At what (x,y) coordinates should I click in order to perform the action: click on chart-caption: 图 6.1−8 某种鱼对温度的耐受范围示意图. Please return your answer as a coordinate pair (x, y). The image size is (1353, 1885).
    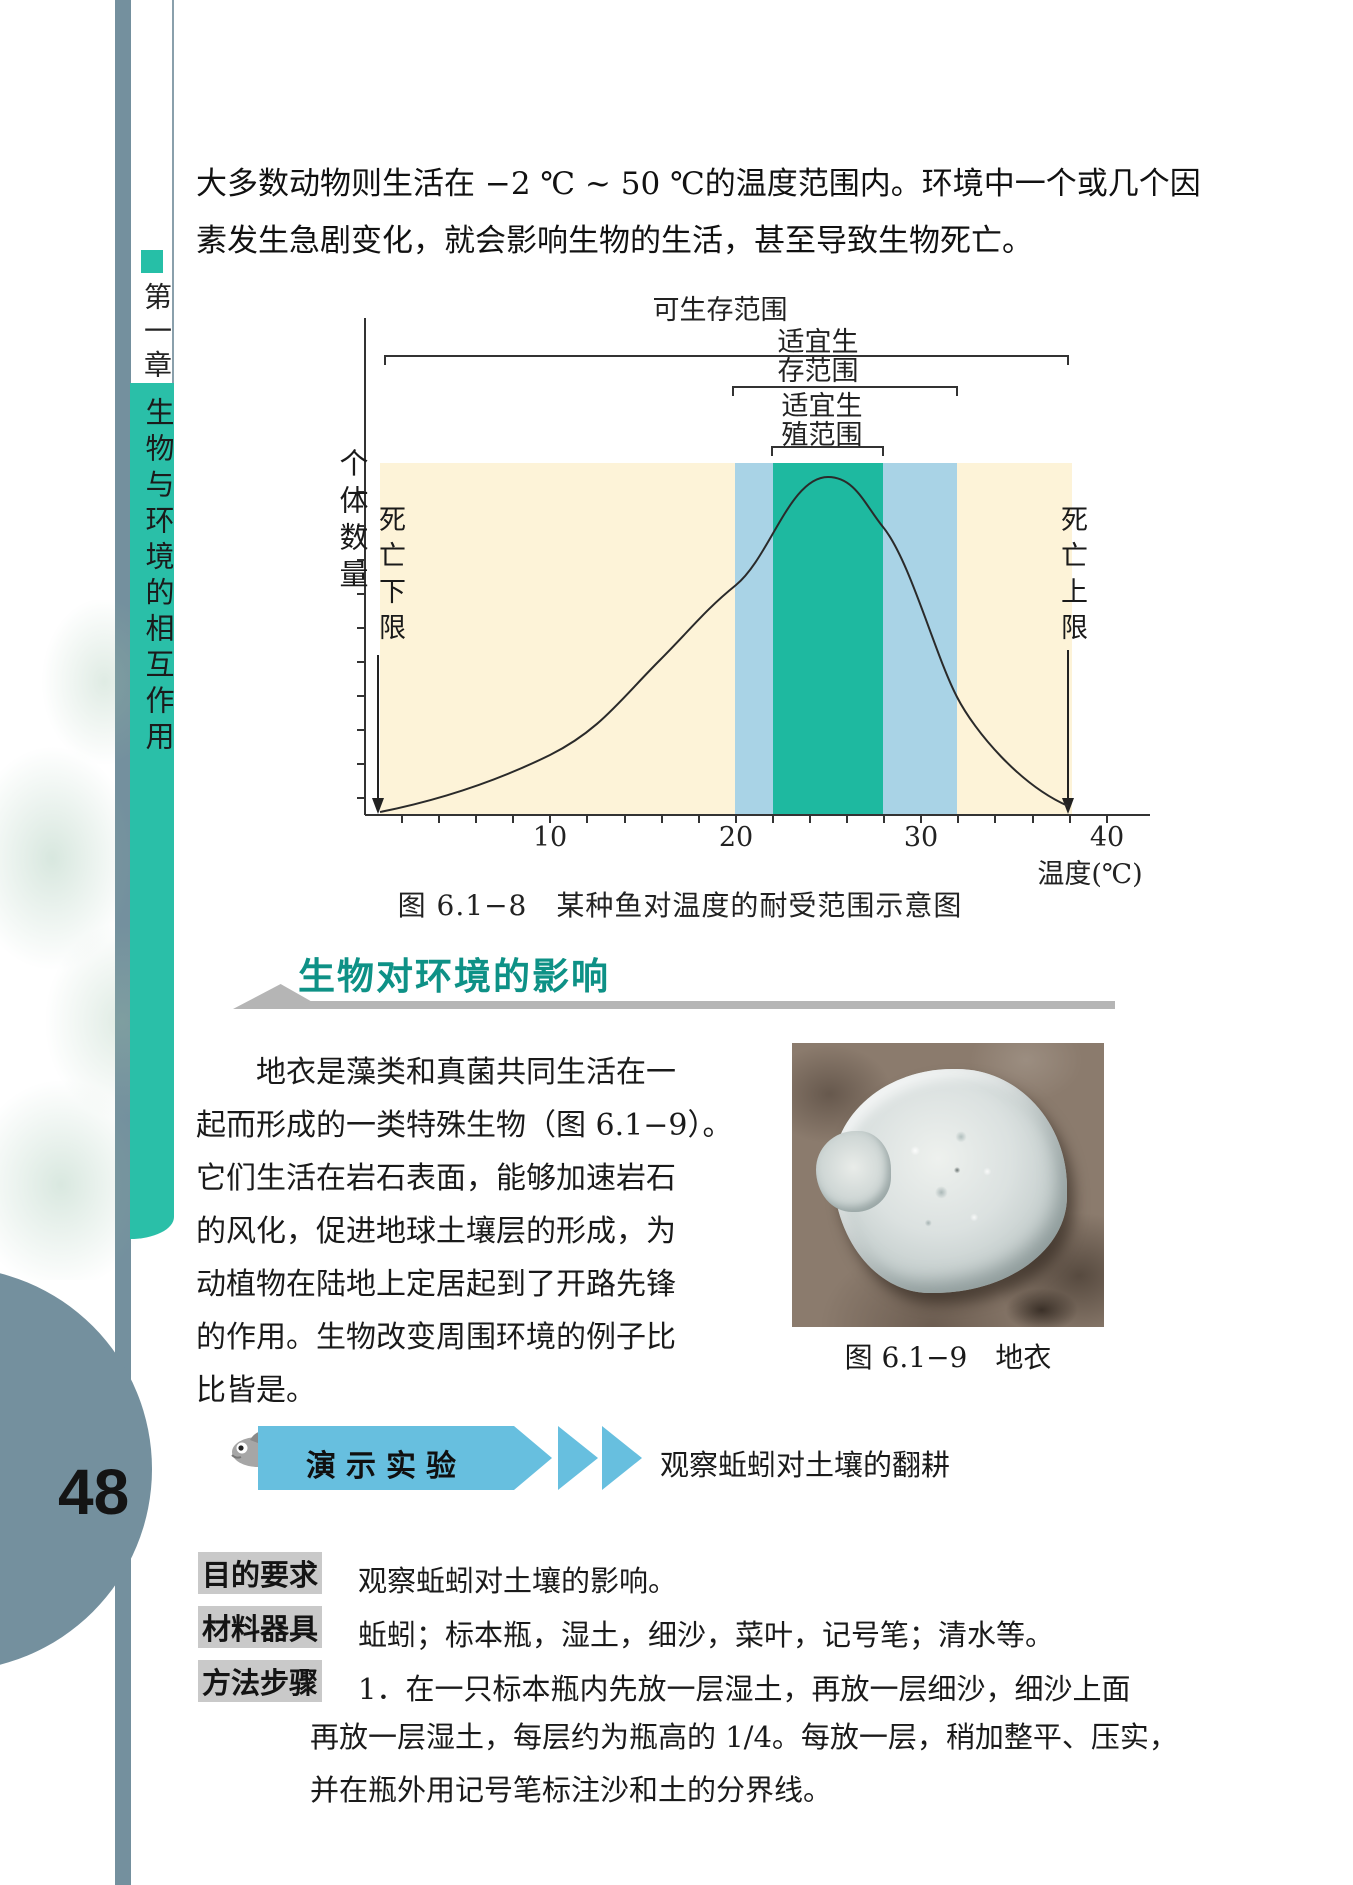
    Looking at the image, I should click on (680, 905).